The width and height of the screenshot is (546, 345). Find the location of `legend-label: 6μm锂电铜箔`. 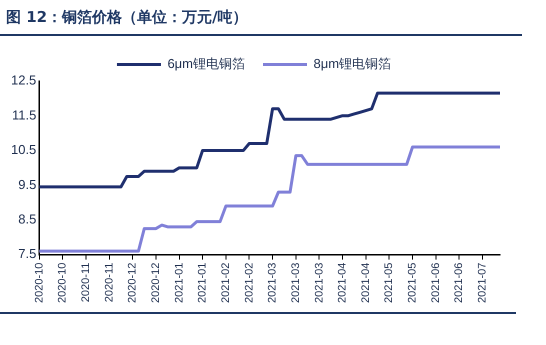

legend-label: 6μm锂电铜箔 is located at coordinates (206, 64).